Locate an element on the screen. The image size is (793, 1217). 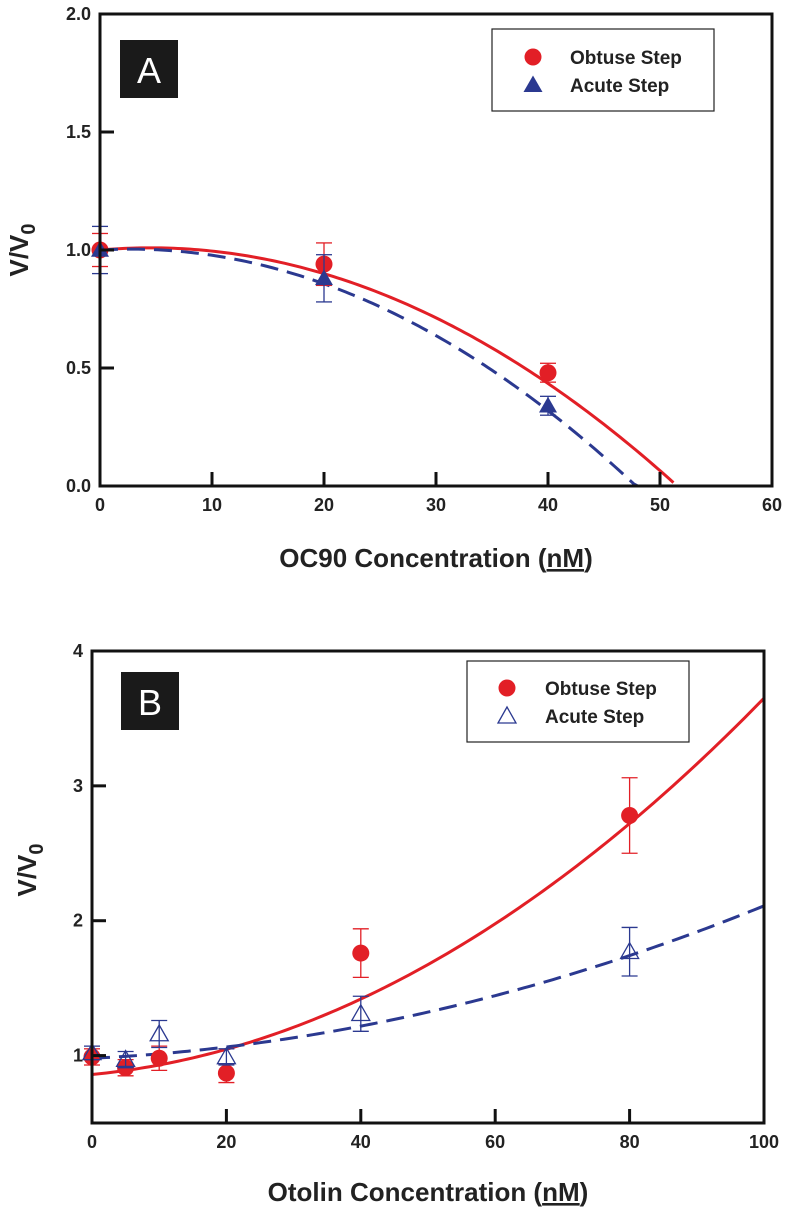
legend-box-b is located at coordinates (578, 701).